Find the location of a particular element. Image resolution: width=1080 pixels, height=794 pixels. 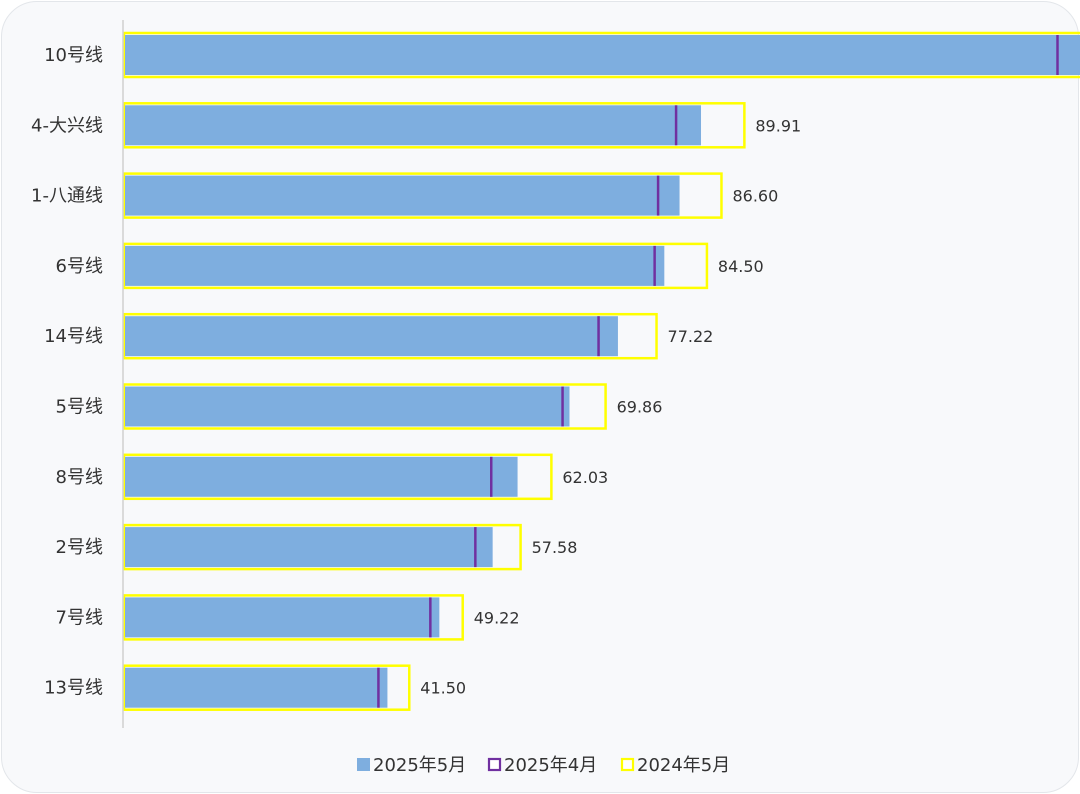

legend-label-2: 2024年5月 is located at coordinates (683, 765).